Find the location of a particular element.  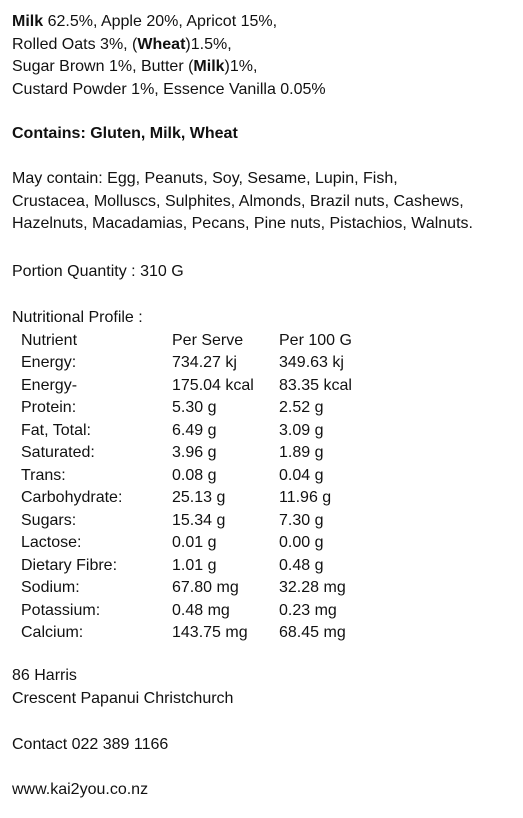

nutrition-header-row: Nutrient Per Serve Per 100 G is located at coordinates (242, 341).